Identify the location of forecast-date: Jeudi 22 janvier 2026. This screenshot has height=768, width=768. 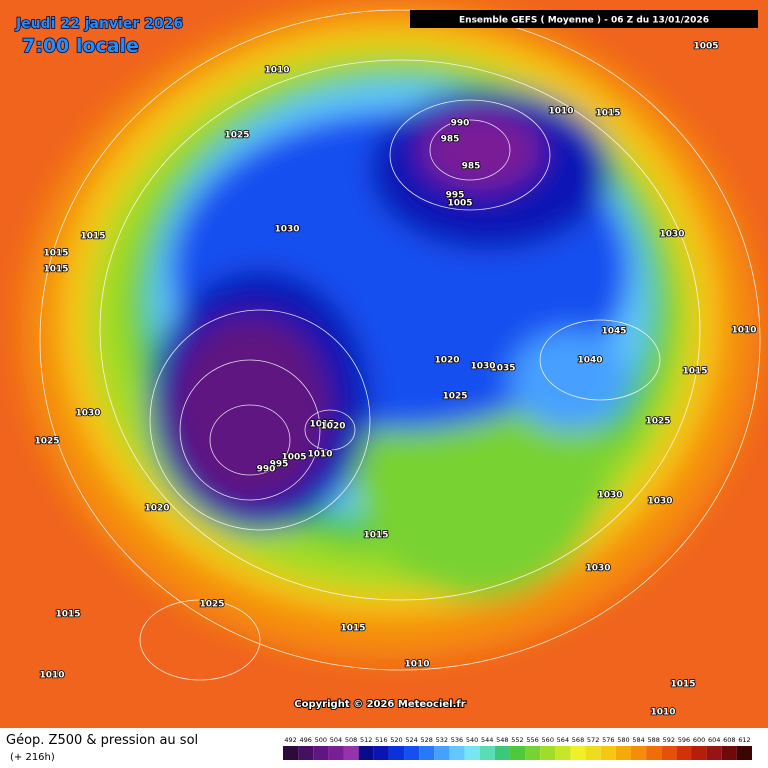
(99, 24).